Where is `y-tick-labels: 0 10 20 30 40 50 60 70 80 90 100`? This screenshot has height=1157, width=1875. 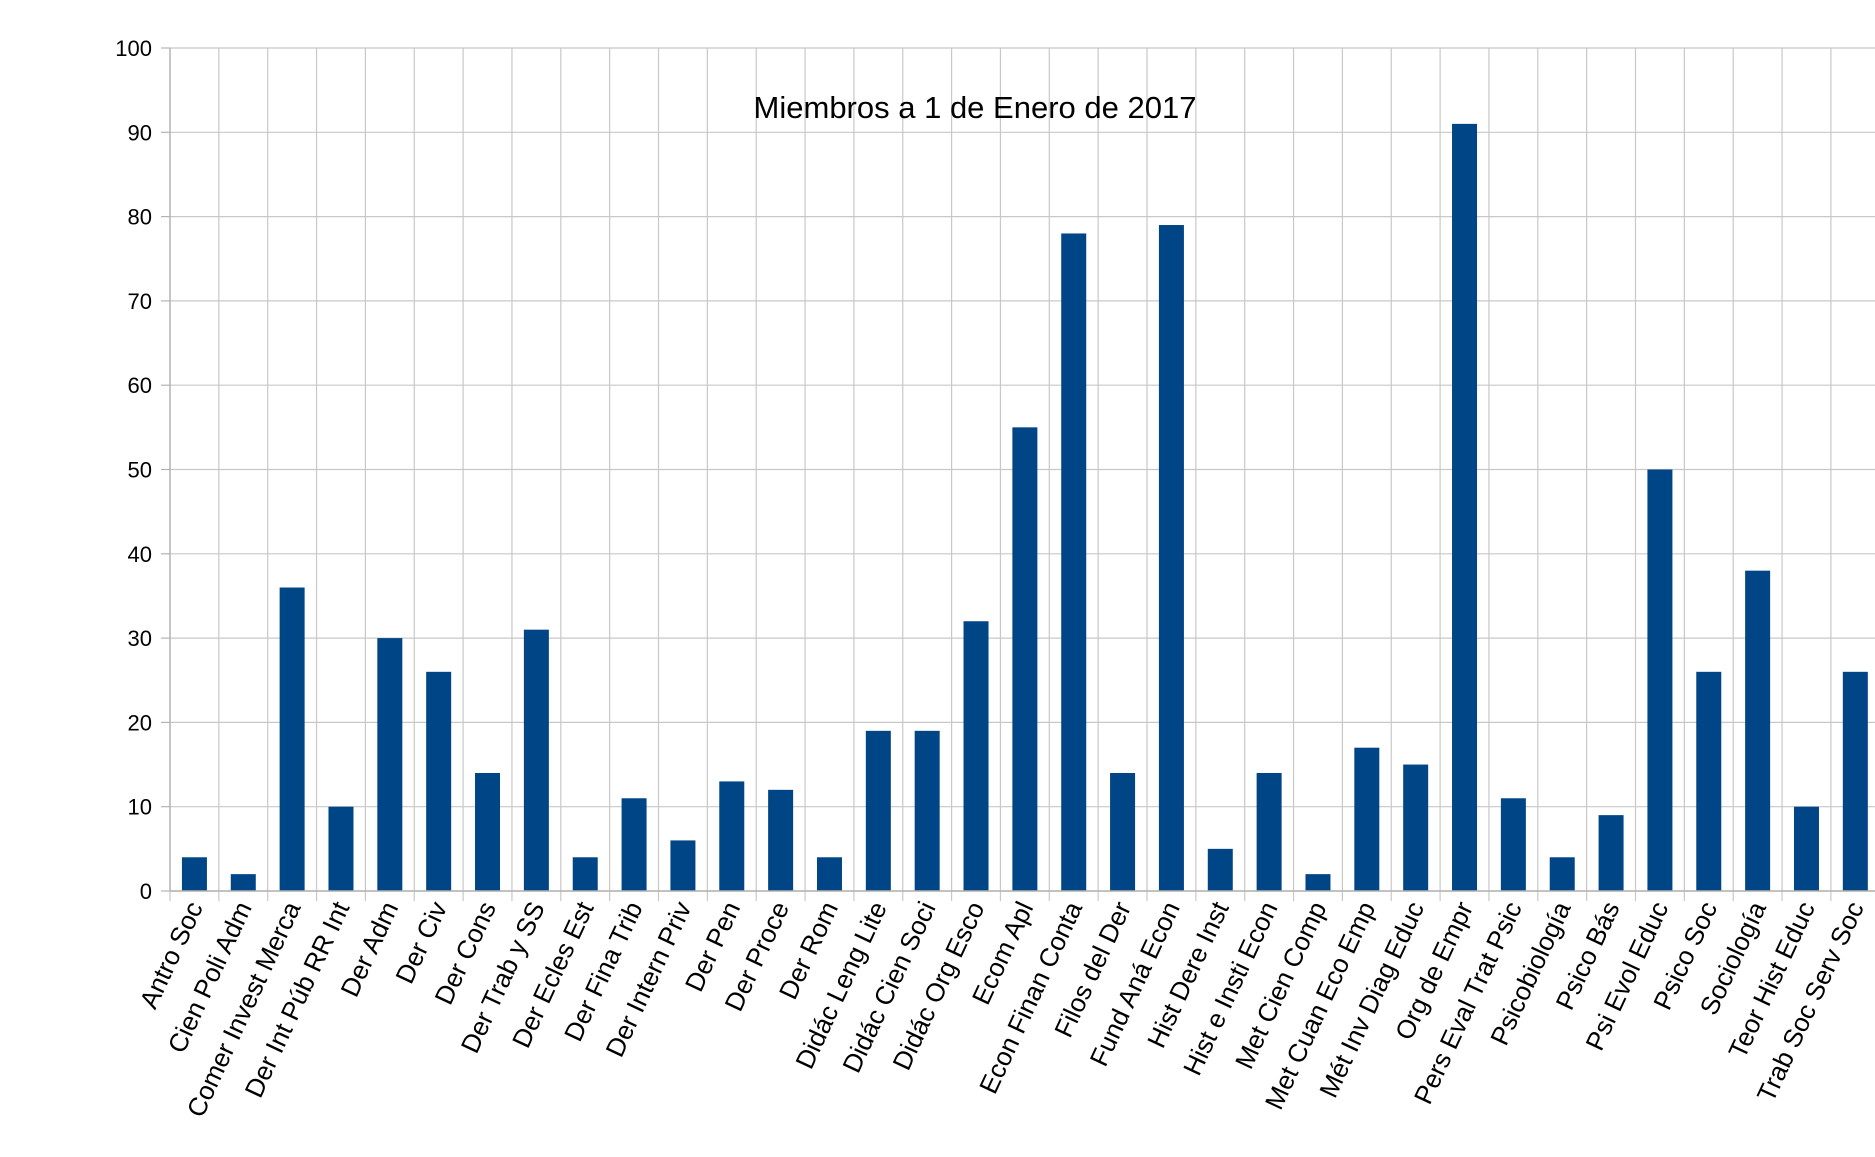
y-tick-labels: 0 10 20 30 40 50 60 70 80 90 100 is located at coordinates (133, 470).